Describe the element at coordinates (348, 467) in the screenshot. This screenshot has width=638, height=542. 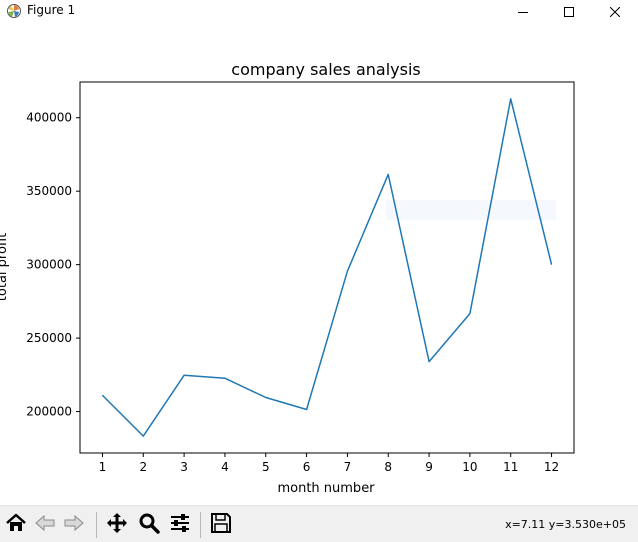
I see `x-tick-label: 7` at that location.